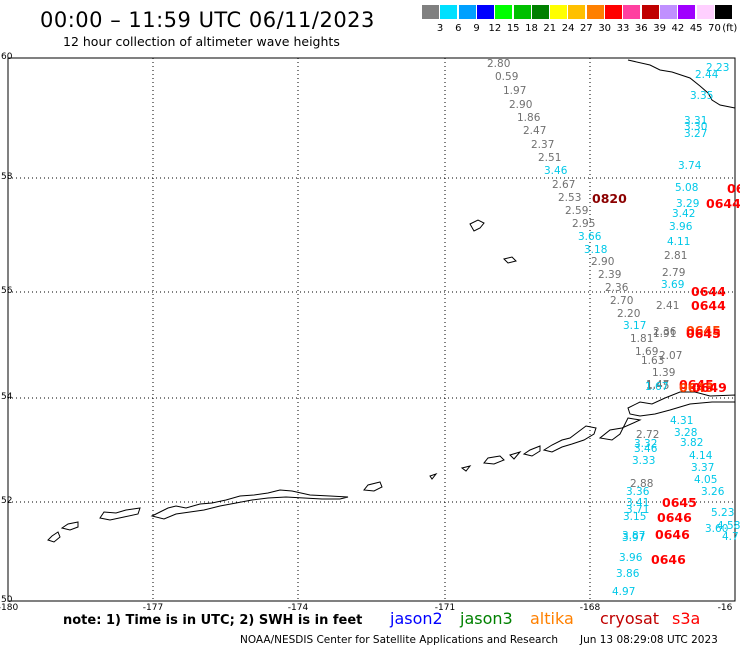 The height and width of the screenshot is (650, 740). I want to click on wave-height-value: 3.42, so click(684, 214).